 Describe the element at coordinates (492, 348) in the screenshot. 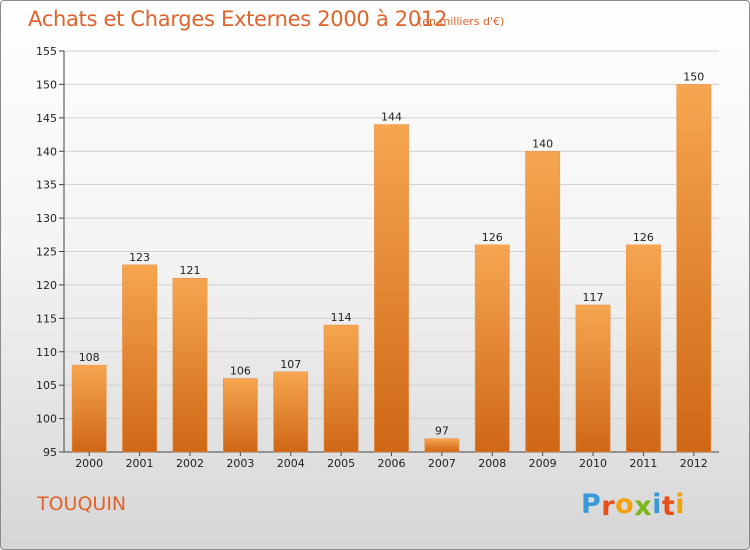

I see `bar-2008` at that location.